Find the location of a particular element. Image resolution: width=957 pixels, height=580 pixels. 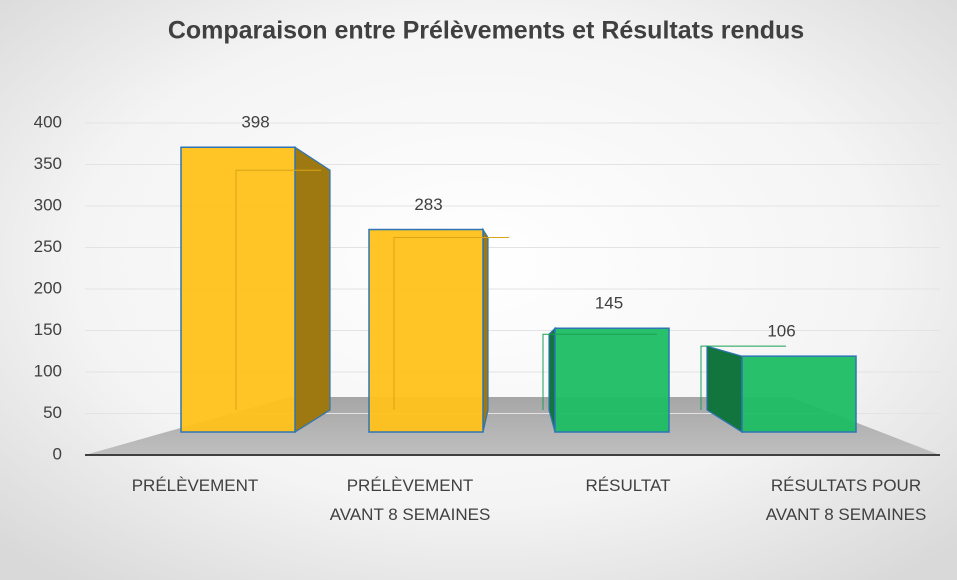

value-label: 106 is located at coordinates (781, 331).